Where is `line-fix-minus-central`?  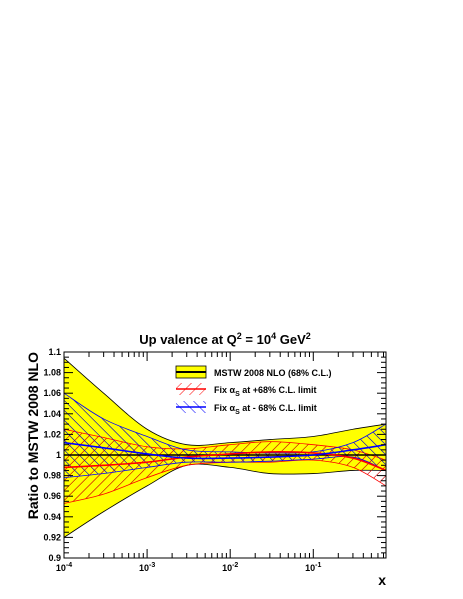 line-fix-minus-central is located at coordinates (225, 450).